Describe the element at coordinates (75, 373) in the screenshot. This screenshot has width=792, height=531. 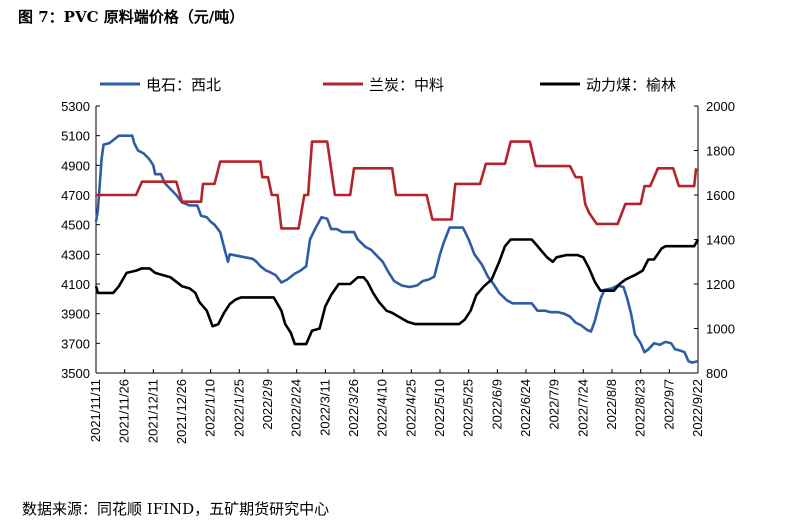
I see `left-tick-label: 3500` at that location.